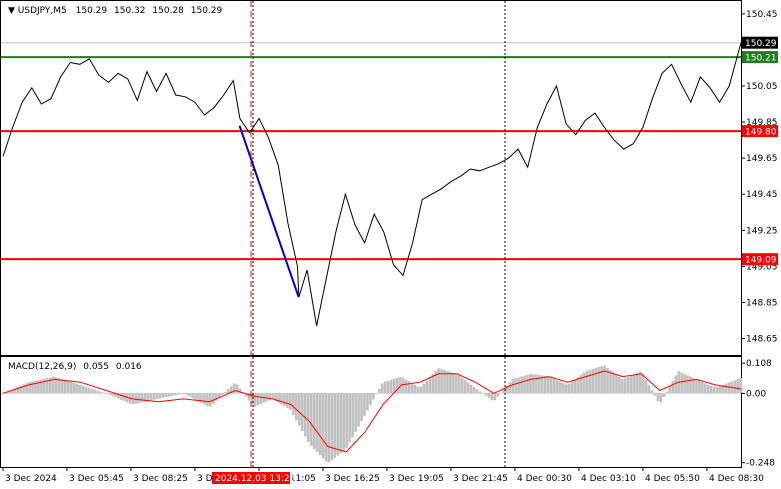 The height and width of the screenshot is (489, 781). I want to click on symbol-header: ▼ USDJPY,M5 150.29 150.32 150.28 150.29, so click(115, 11).